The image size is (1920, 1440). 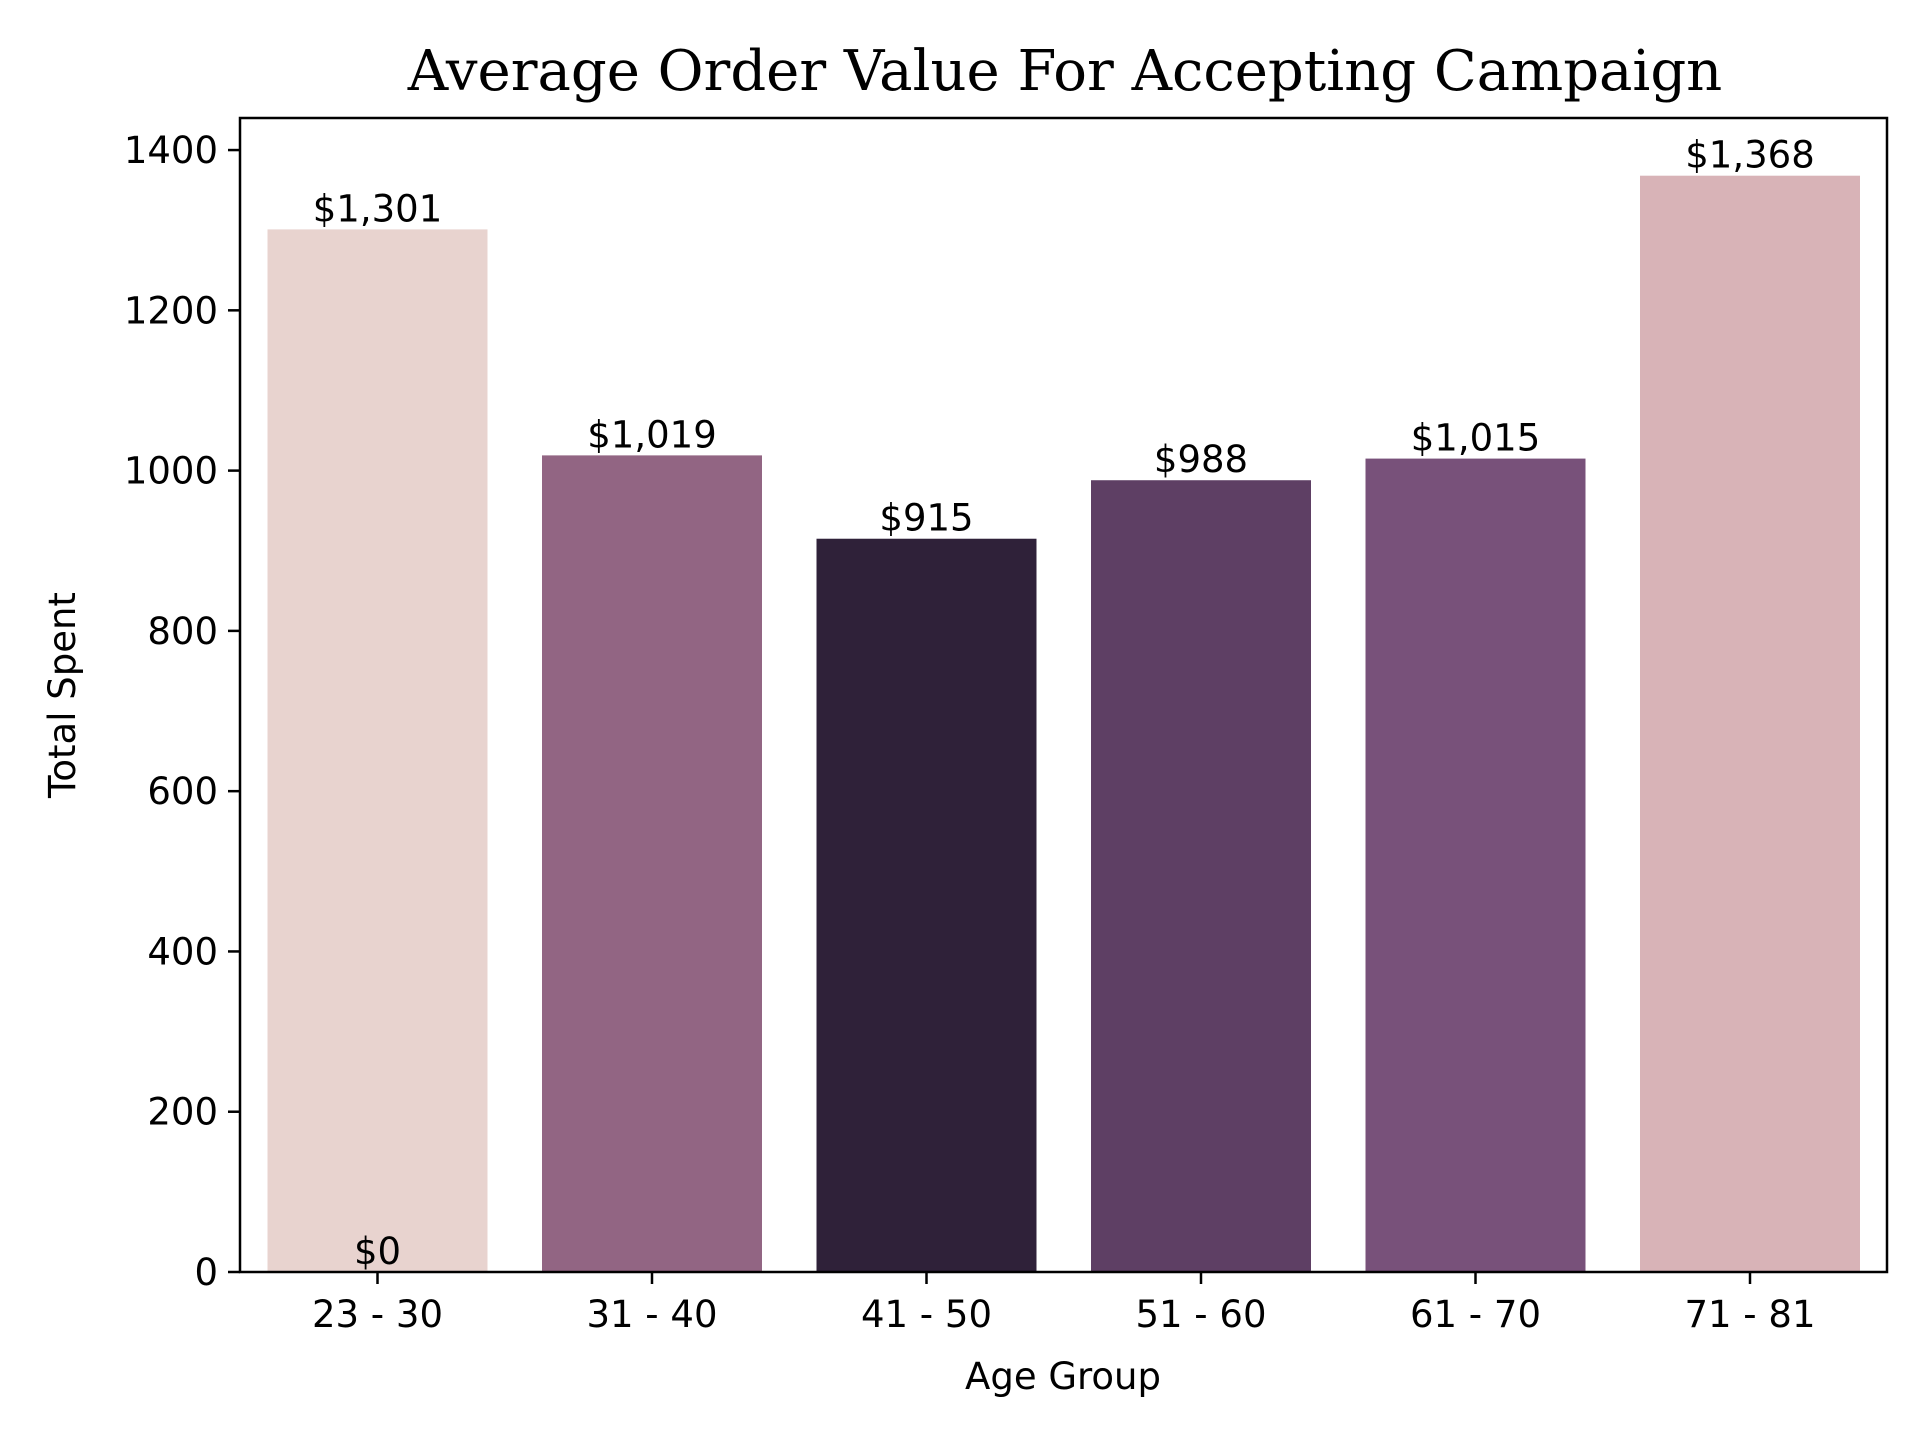 I want to click on y-axis-label: Total Spent, so click(x=62, y=695).